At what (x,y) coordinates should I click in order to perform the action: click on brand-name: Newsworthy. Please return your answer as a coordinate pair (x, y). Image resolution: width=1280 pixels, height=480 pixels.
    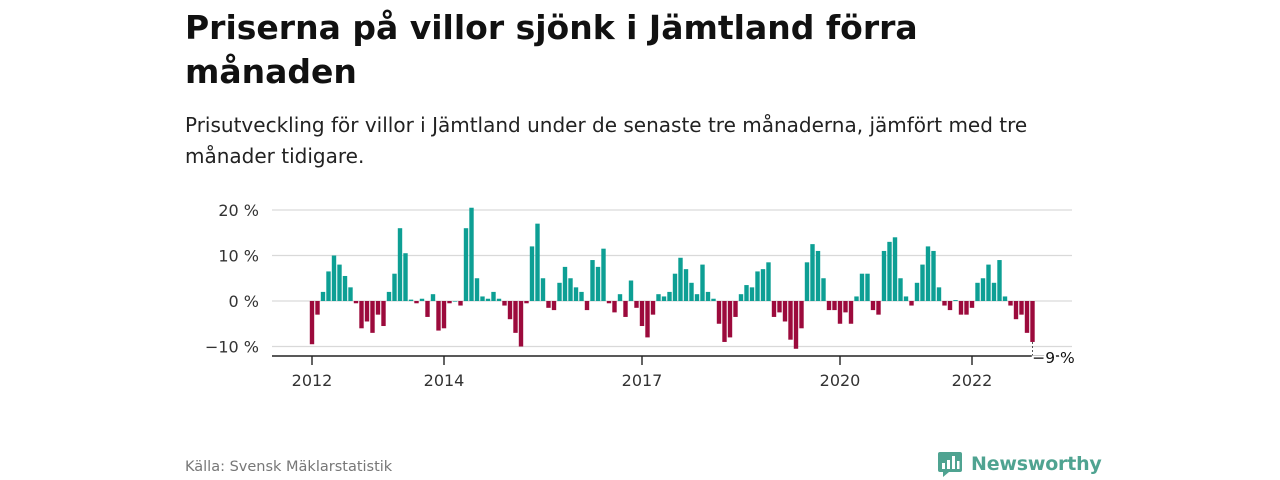
    Looking at the image, I should click on (1036, 464).